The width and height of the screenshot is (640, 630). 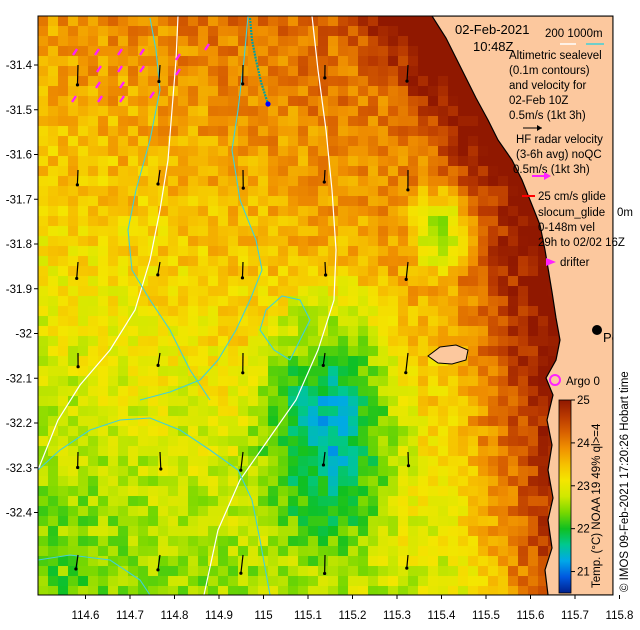 I want to click on velocity-arrow, so click(x=77, y=270).